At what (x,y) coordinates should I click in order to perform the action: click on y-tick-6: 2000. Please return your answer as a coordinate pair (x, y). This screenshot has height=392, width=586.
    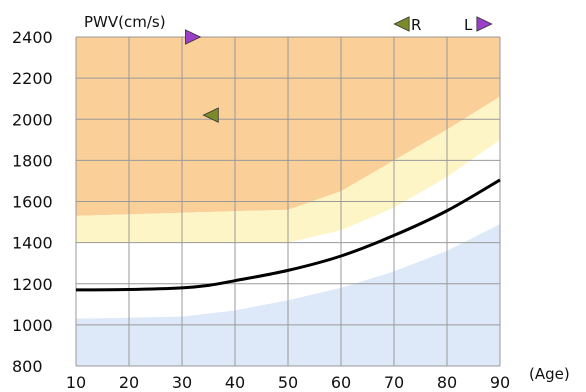
    Looking at the image, I should click on (32, 119).